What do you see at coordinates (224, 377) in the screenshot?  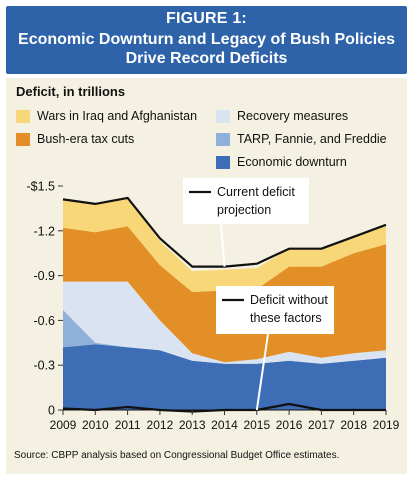 I see `area-economic-downturn` at bounding box center [224, 377].